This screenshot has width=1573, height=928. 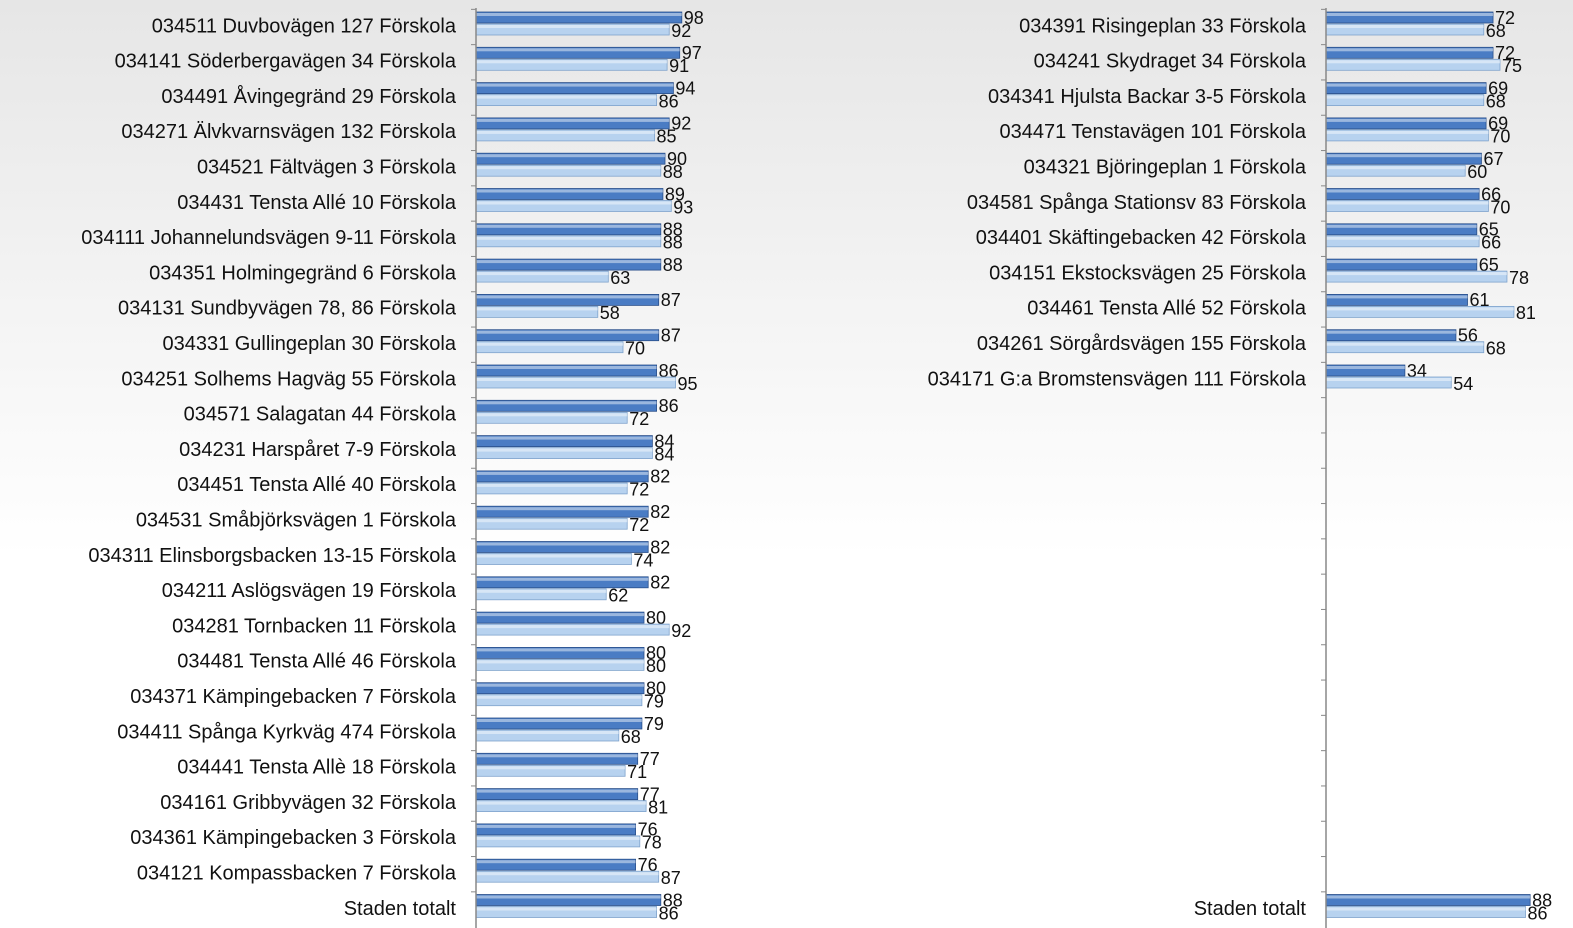 I want to click on value-label: 97, so click(x=692, y=53).